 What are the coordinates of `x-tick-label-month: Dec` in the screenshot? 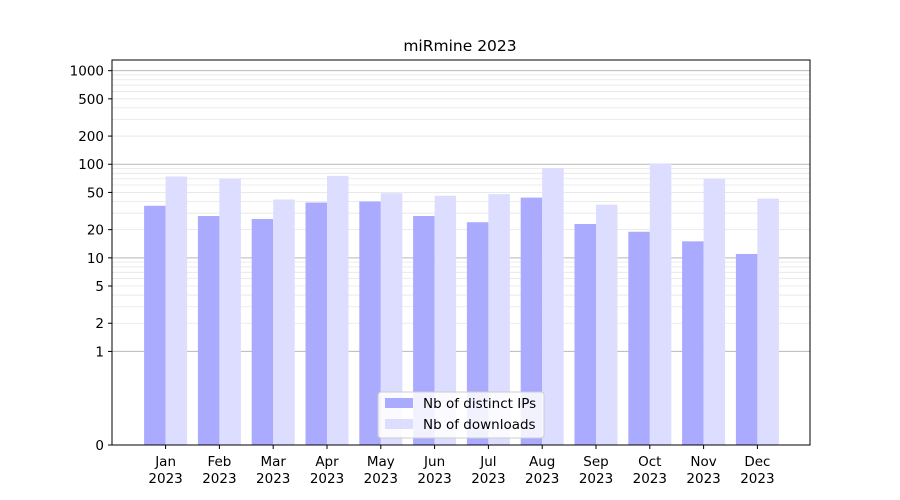 It's located at (757, 462).